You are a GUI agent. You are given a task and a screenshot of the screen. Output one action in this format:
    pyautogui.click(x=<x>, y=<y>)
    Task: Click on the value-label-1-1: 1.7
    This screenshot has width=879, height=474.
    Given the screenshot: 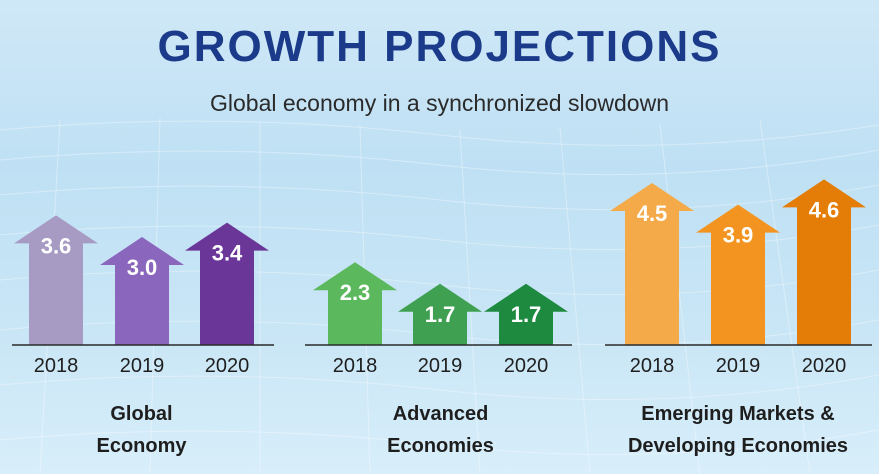 What is the action you would take?
    pyautogui.click(x=440, y=314)
    